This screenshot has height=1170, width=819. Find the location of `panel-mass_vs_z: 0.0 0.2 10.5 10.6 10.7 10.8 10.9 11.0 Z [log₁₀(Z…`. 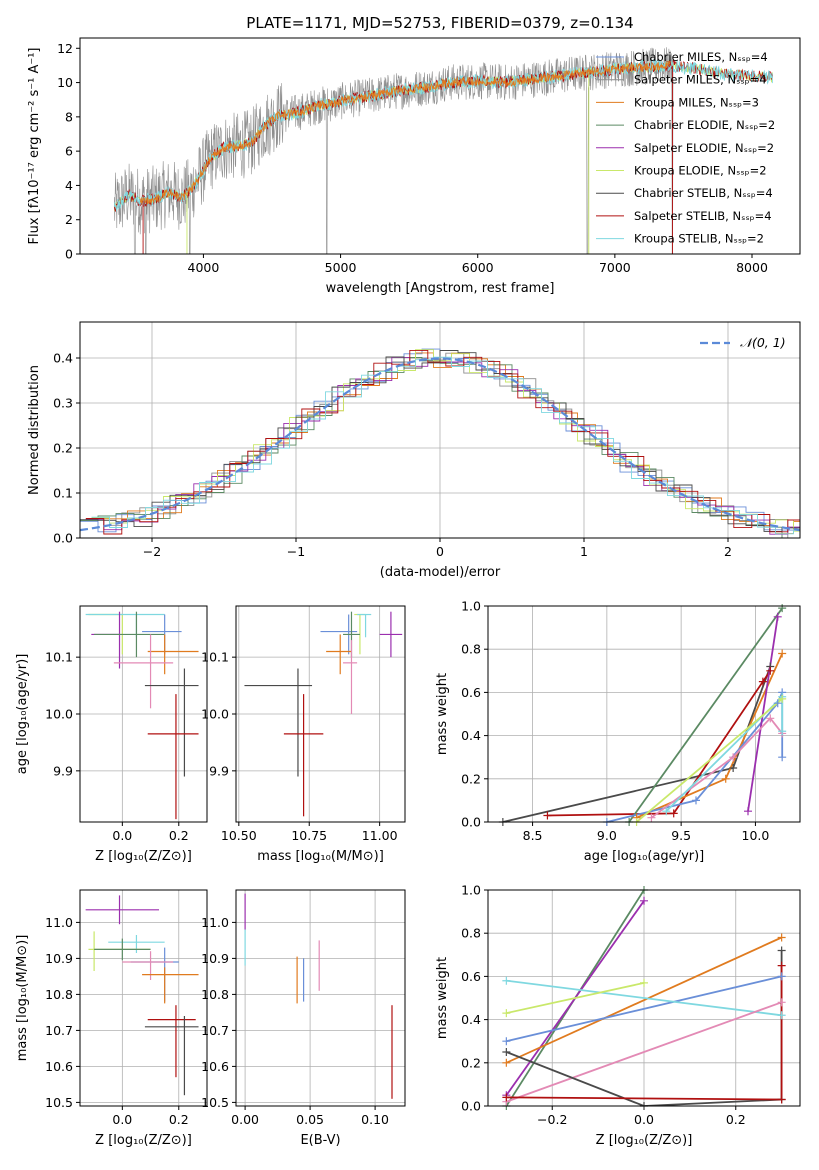

panel-mass_vs_z: 0.0 0.2 10.5 10.6 10.7 10.8 10.9 11.0 Z [log₁₀(Z… is located at coordinates (111, 1018).